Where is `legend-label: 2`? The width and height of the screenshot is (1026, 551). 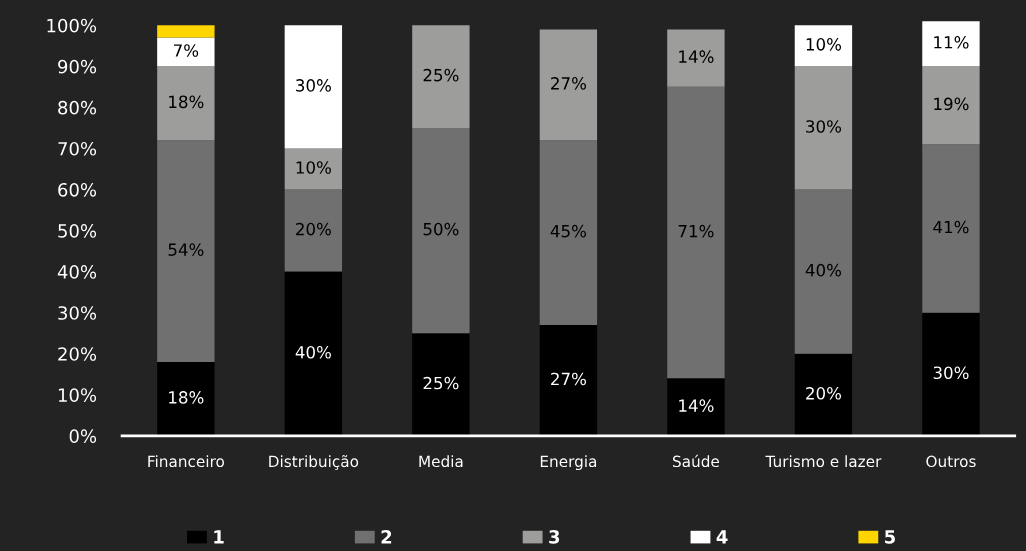
legend-label: 2 is located at coordinates (386, 537).